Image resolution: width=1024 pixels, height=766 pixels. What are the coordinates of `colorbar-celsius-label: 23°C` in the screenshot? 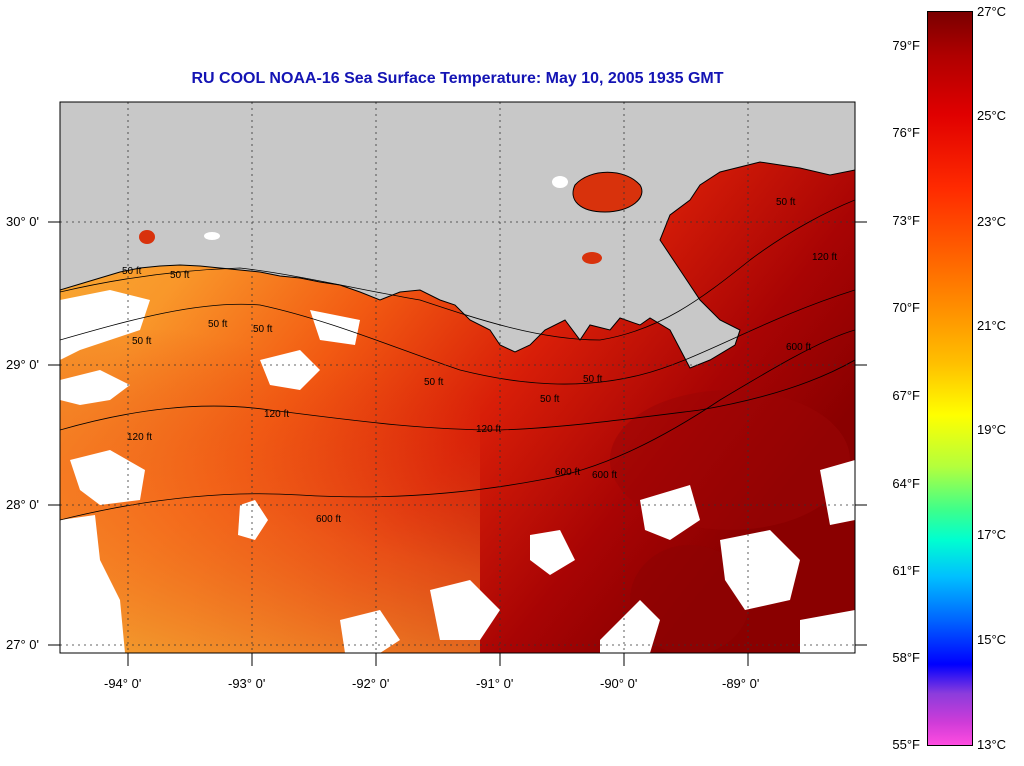 It's located at (992, 221).